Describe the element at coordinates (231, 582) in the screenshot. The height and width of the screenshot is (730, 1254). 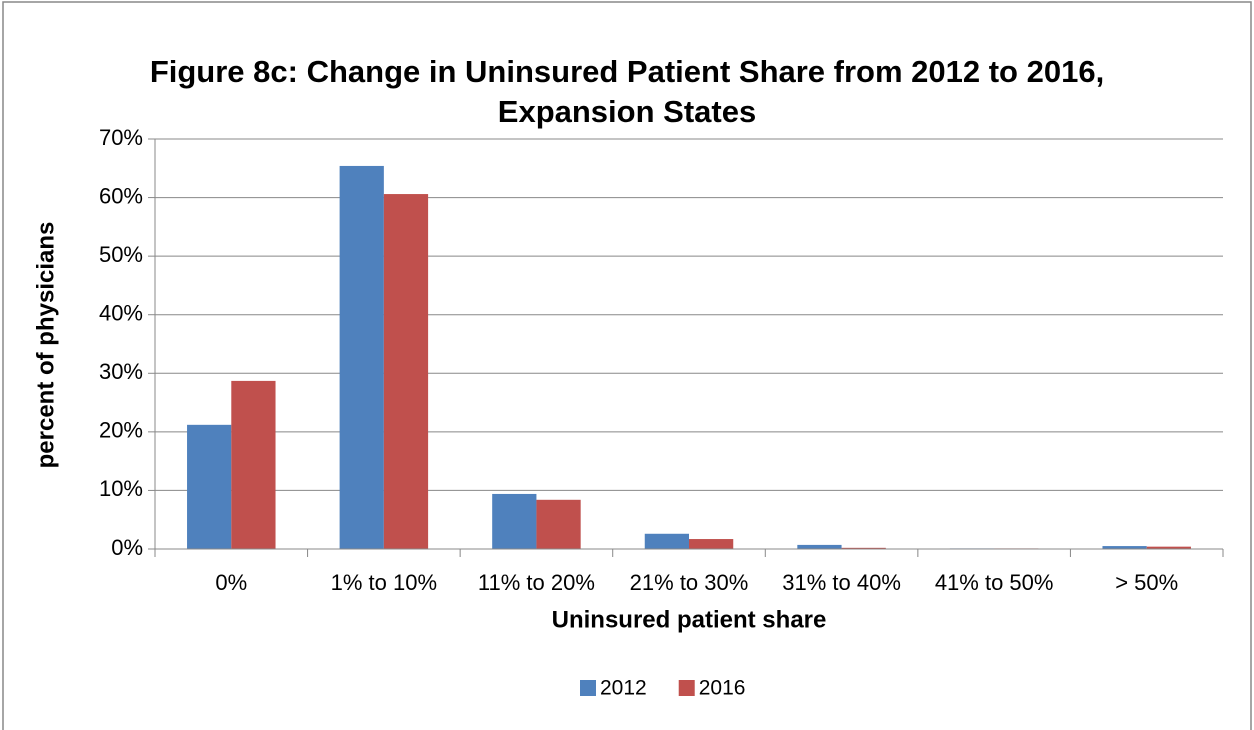
I see `x-tick-label: 0%` at that location.